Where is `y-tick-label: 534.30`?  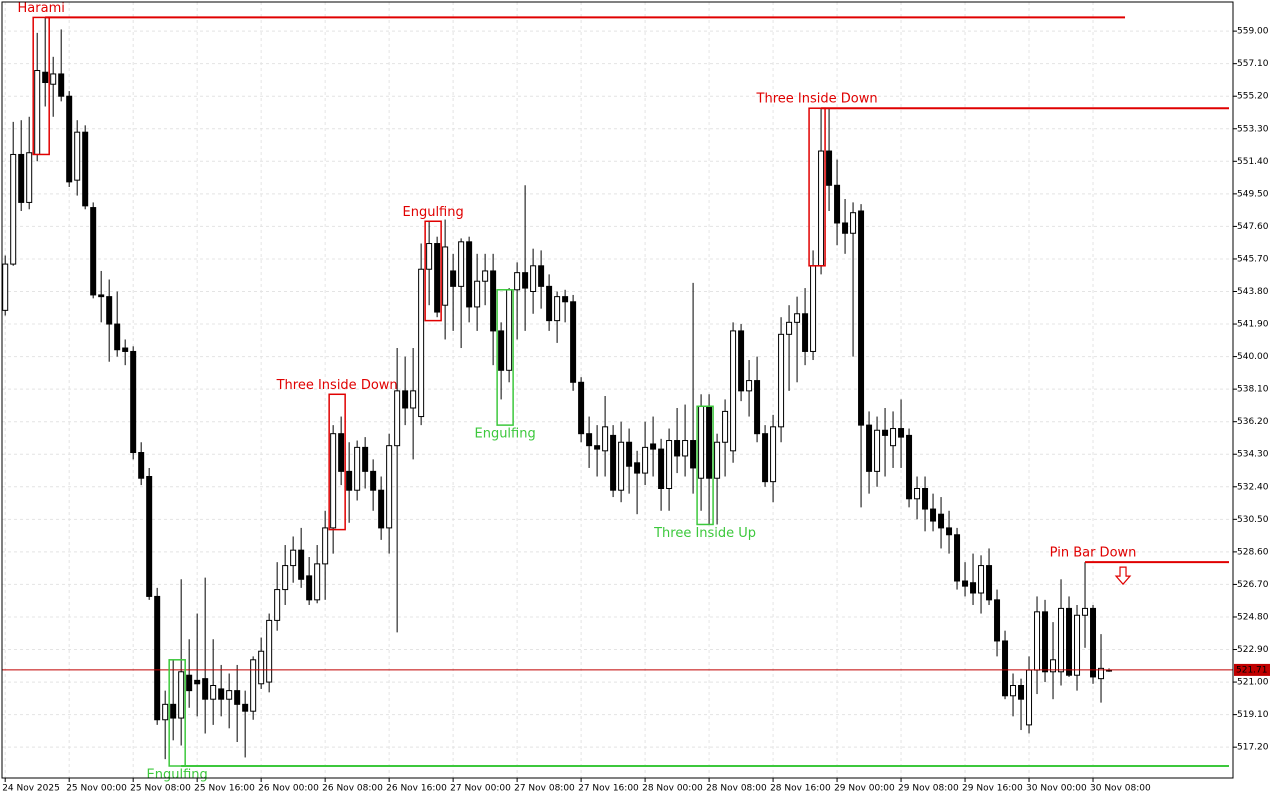
y-tick-label: 534.30 is located at coordinates (1253, 455).